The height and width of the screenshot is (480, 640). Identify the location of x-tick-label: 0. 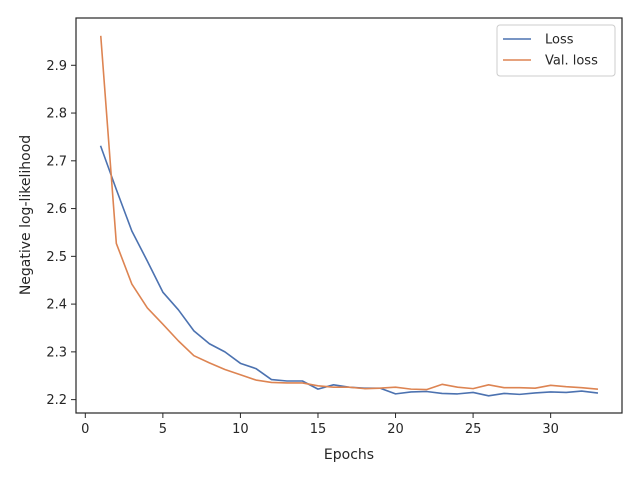
(85, 429).